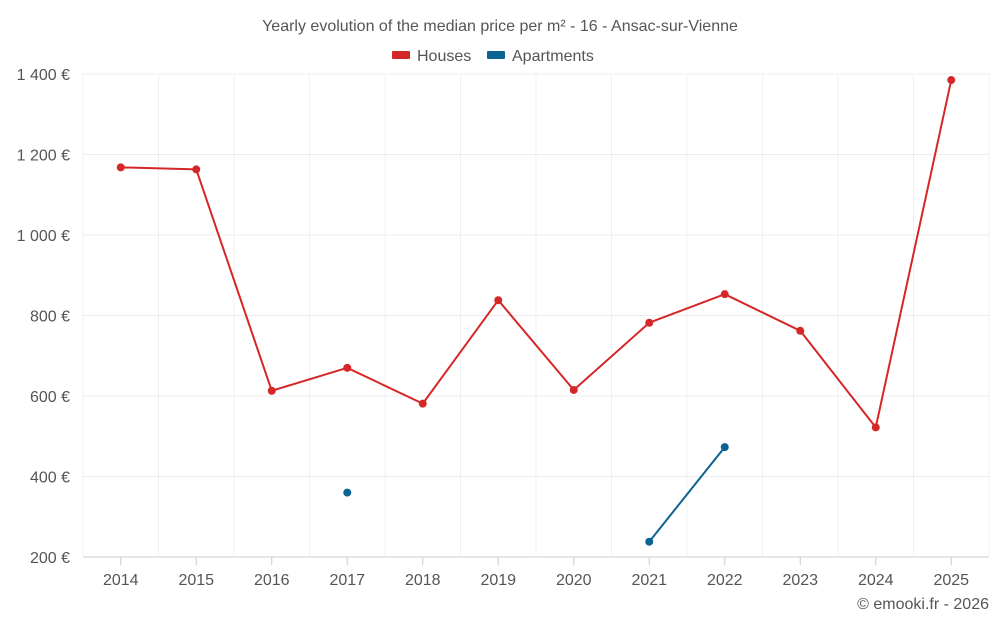 Image resolution: width=1000 pixels, height=625 pixels. Describe the element at coordinates (347, 580) in the screenshot. I see `x-tick-label: 2017` at that location.